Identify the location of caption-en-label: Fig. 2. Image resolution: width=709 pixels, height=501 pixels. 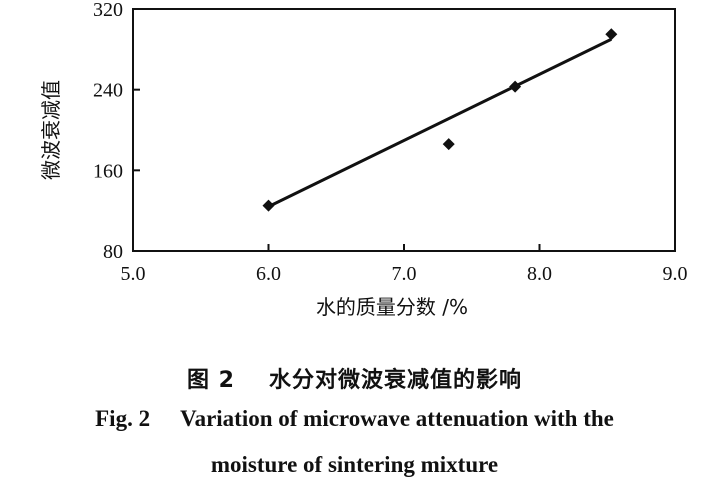
(123, 418).